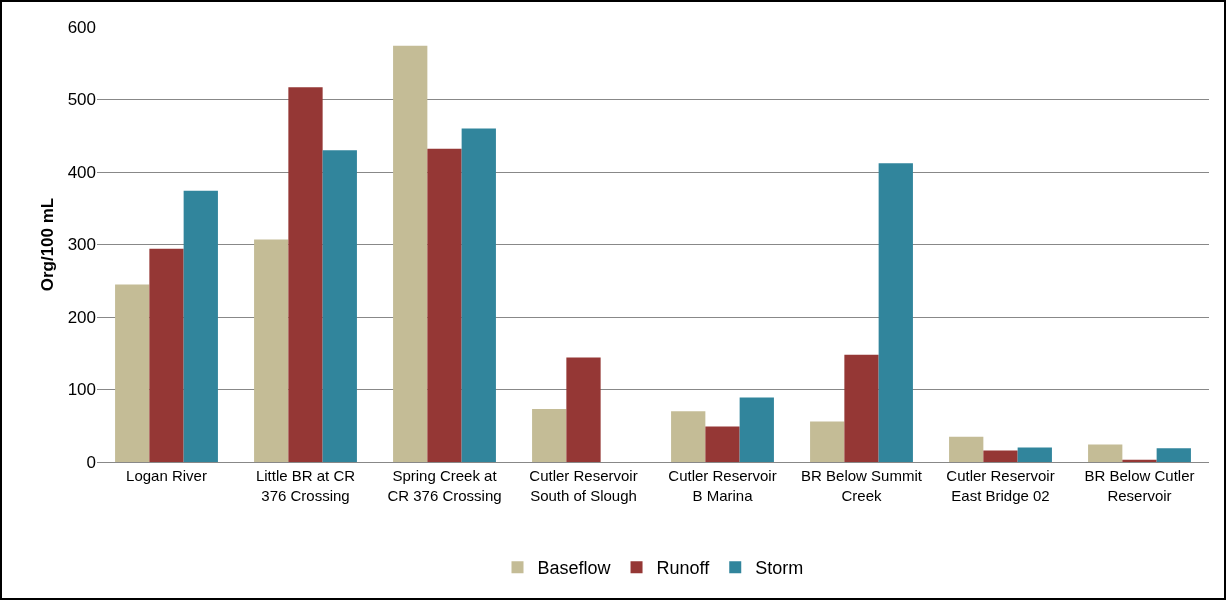 The width and height of the screenshot is (1226, 600). Describe the element at coordinates (81, 172) in the screenshot. I see `y-tick-label: 400` at that location.